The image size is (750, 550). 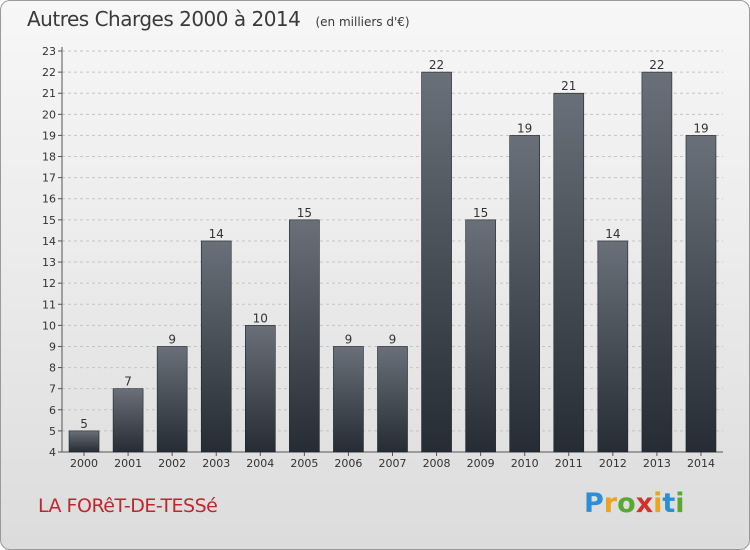 What do you see at coordinates (128, 463) in the screenshot?
I see `x-tick-label: 2001` at bounding box center [128, 463].